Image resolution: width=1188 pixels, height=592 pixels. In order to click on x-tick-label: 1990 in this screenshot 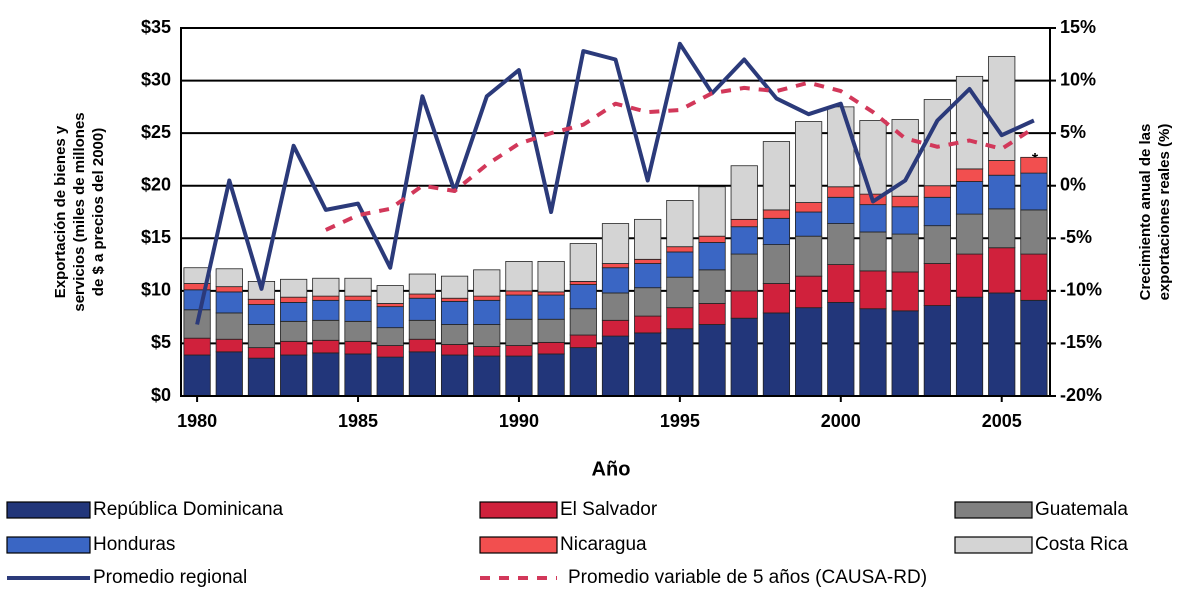, I will do `click(519, 421)`.